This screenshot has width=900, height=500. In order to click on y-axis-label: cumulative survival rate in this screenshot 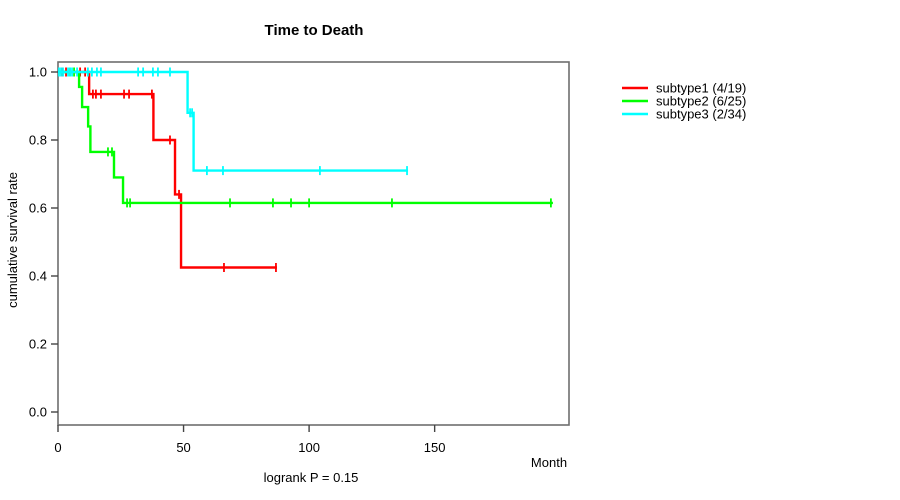, I will do `click(12, 240)`.